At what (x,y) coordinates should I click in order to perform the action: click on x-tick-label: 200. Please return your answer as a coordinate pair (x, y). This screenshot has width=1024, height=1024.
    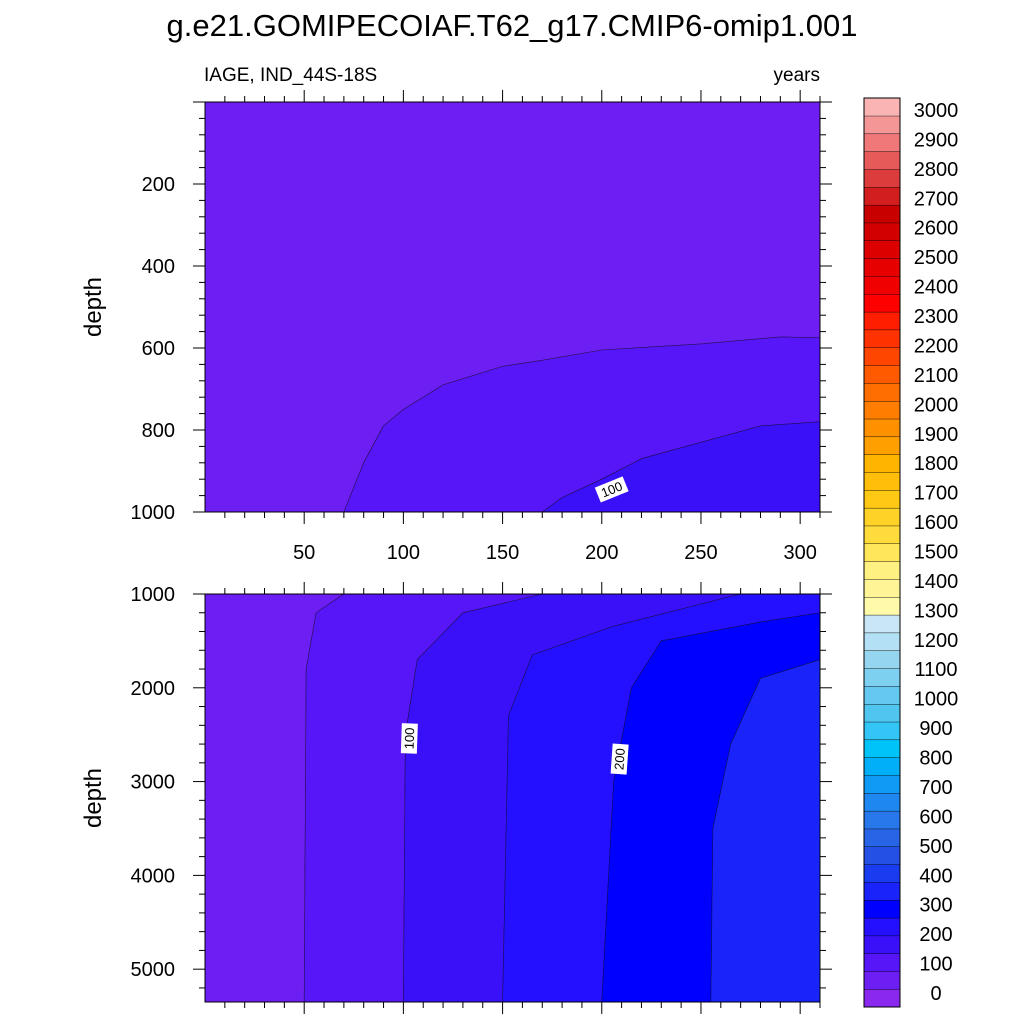
    Looking at the image, I should click on (601, 553).